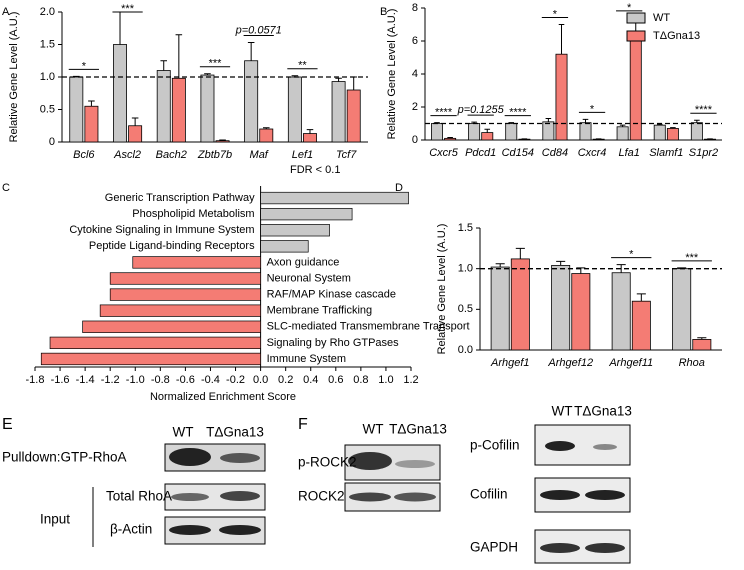 This screenshot has width=744, height=570. I want to click on x-tick-label: Cd84, so click(555, 153).